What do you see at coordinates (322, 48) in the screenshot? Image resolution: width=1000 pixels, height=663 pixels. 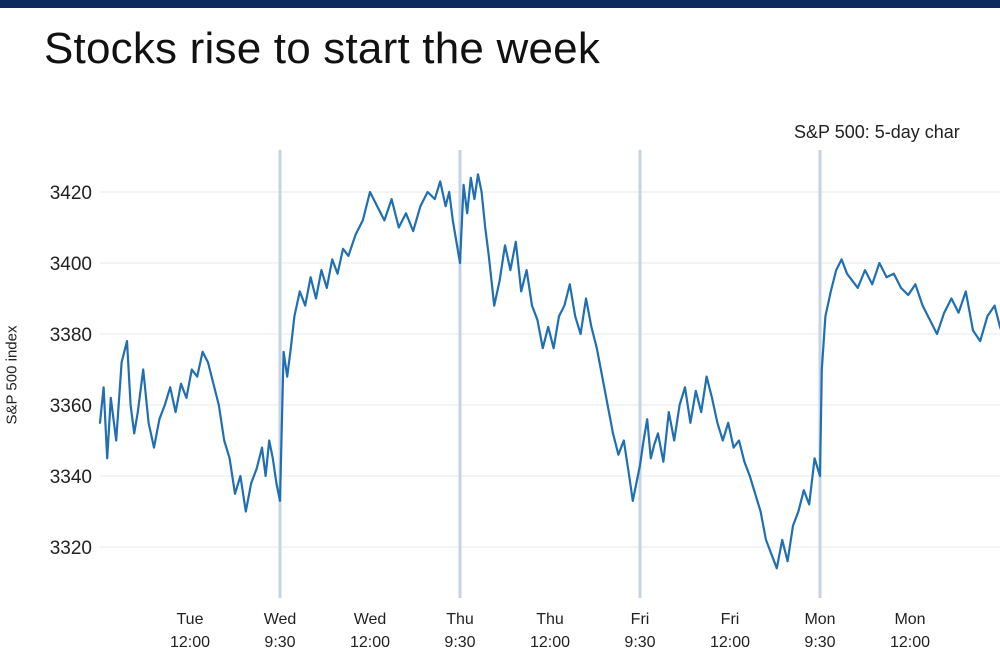 I see `page-title: Stocks rise to start the week` at bounding box center [322, 48].